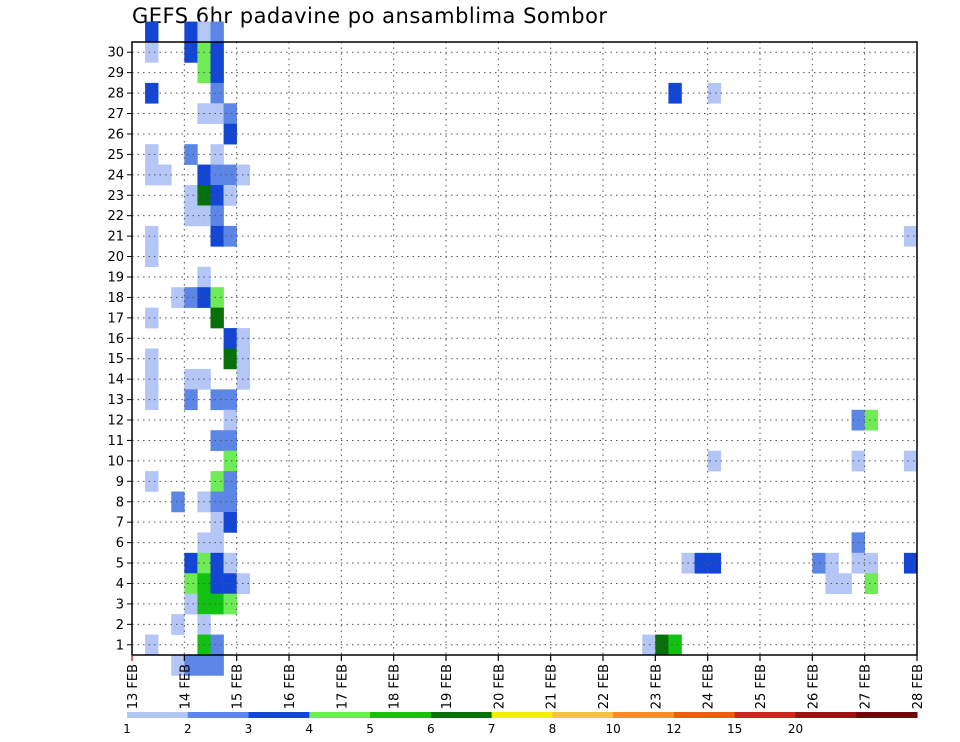  I want to click on y-tick-label: 8, so click(120, 502).